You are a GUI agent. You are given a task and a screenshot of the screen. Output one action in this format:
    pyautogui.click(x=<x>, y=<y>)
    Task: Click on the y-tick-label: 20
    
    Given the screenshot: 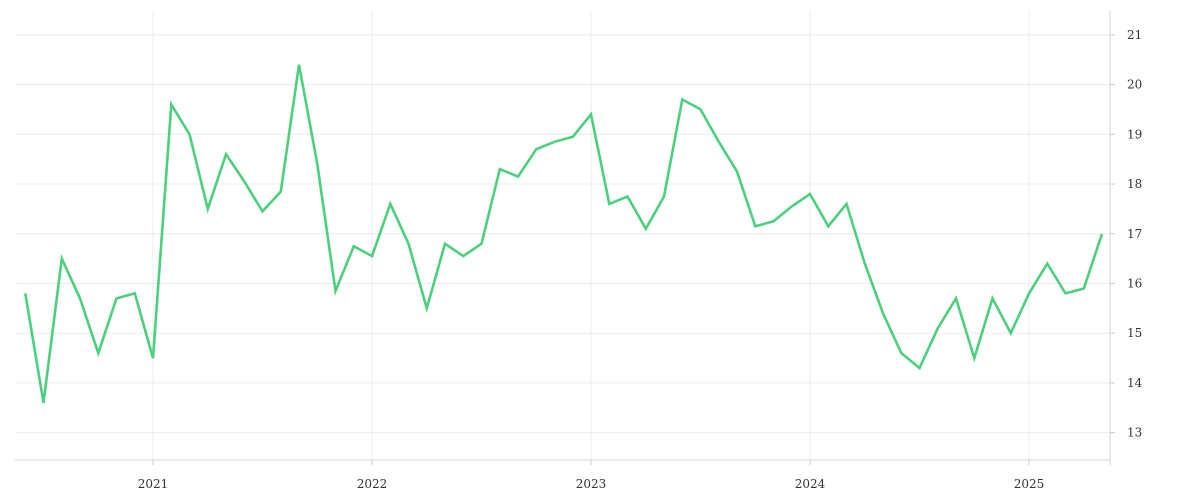 What is the action you would take?
    pyautogui.click(x=1134, y=85)
    